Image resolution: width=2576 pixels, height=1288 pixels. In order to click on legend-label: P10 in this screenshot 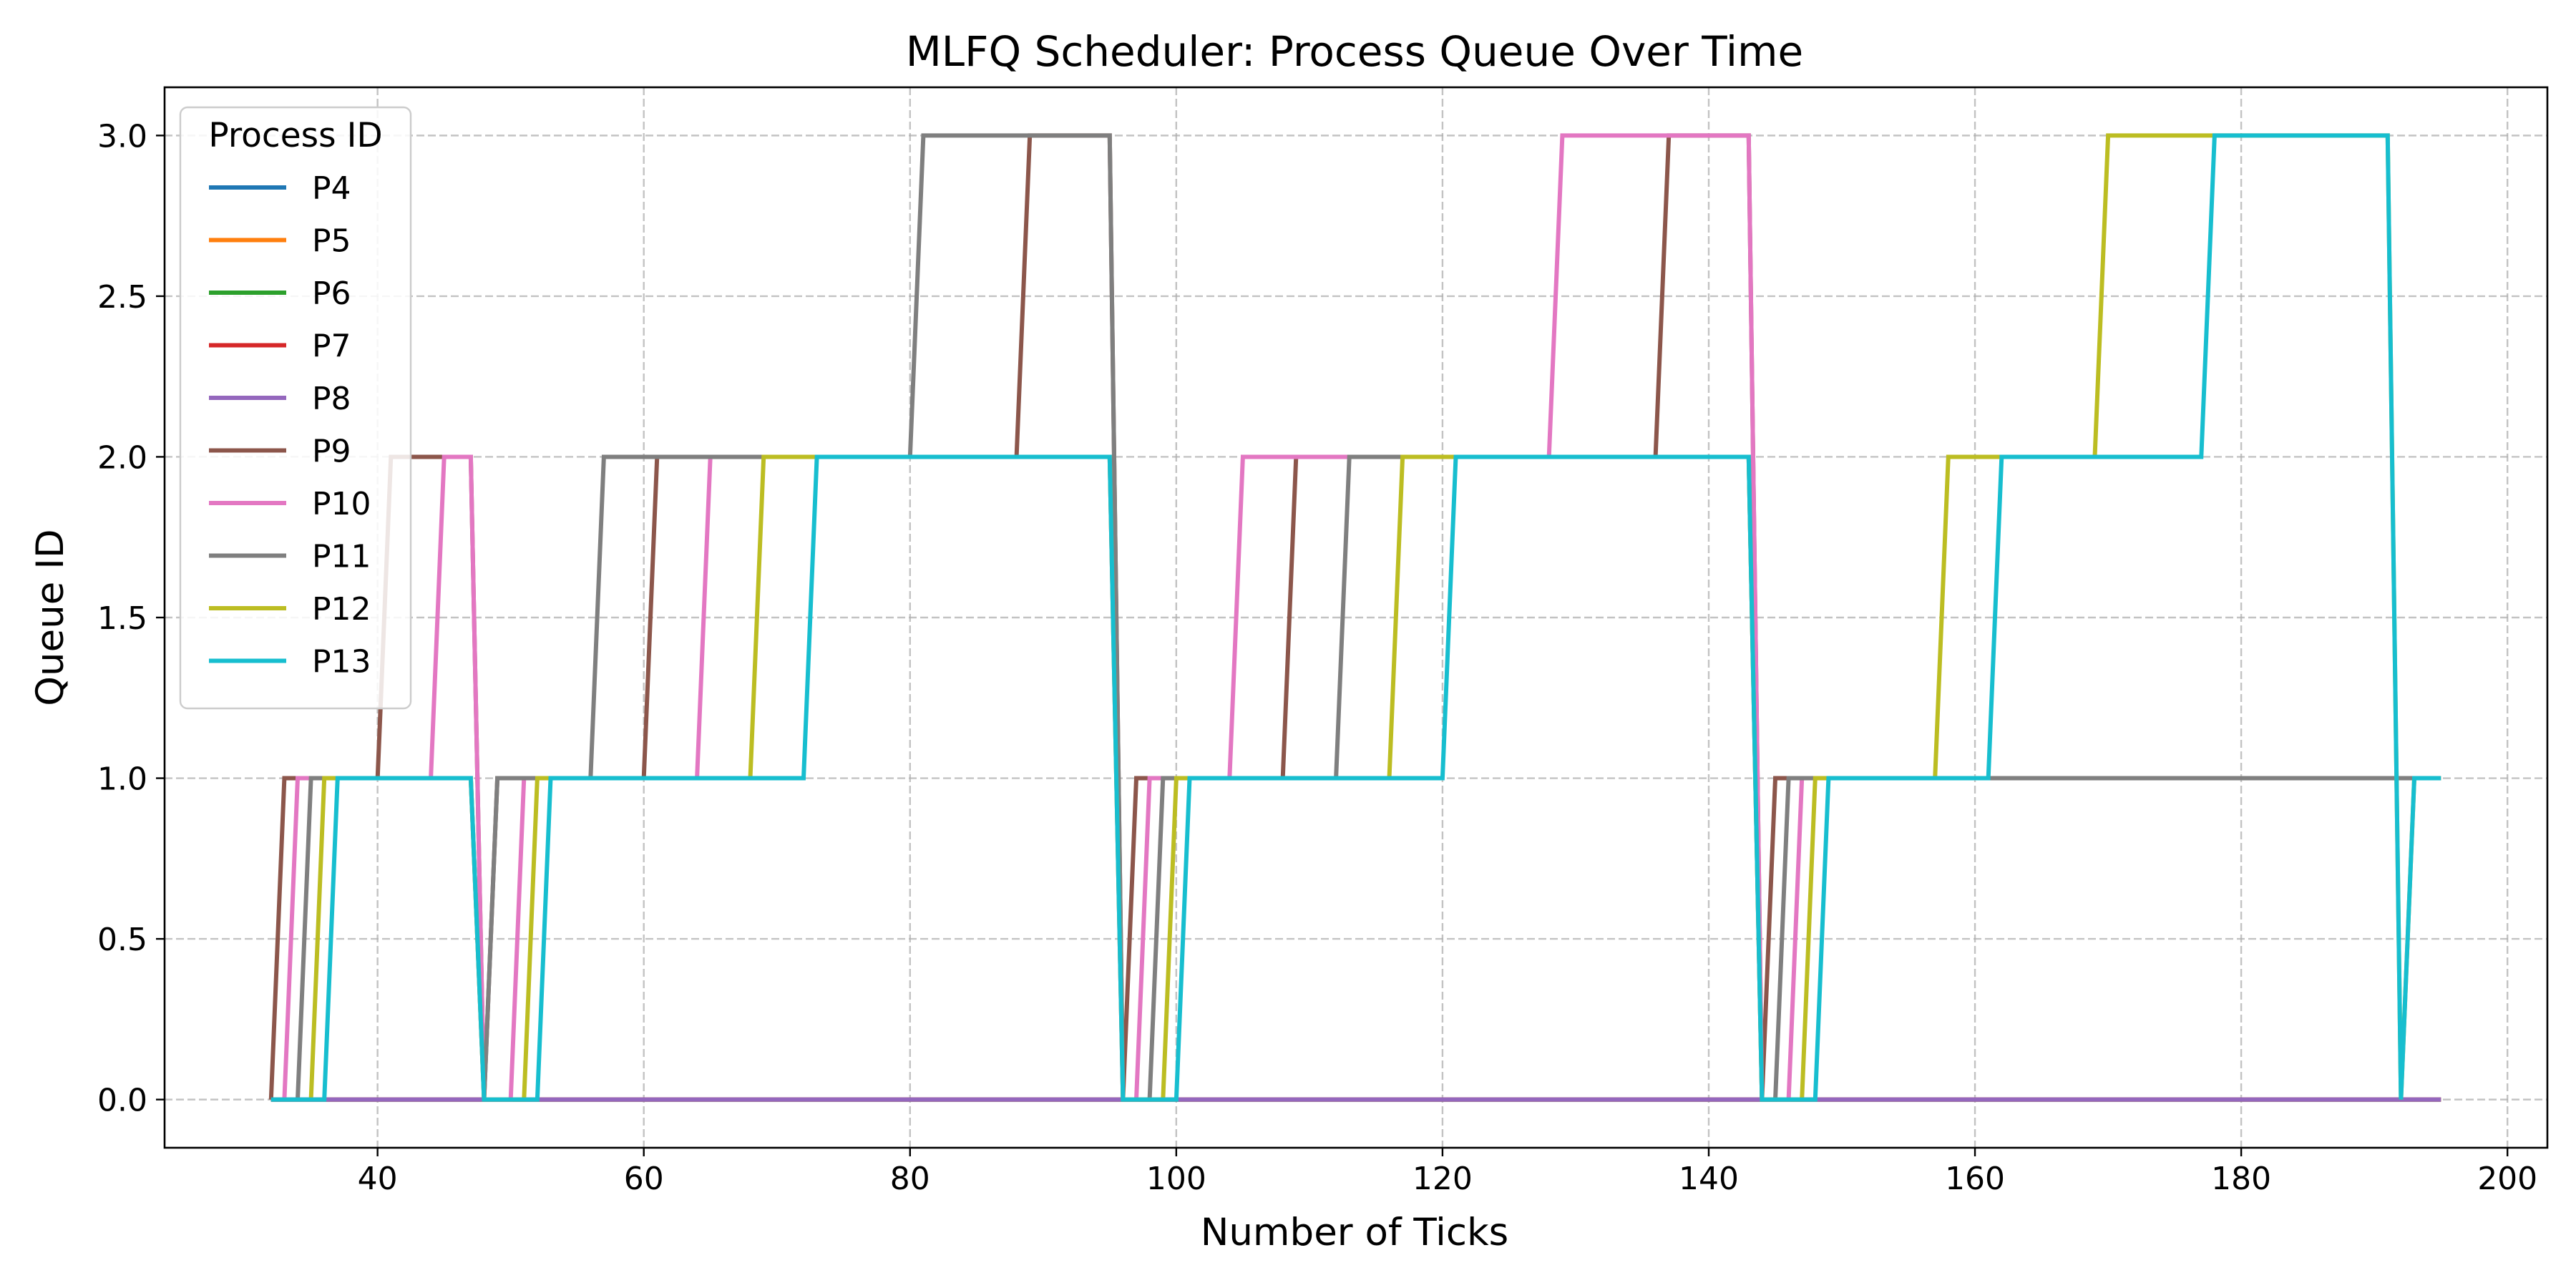, I will do `click(341, 504)`.